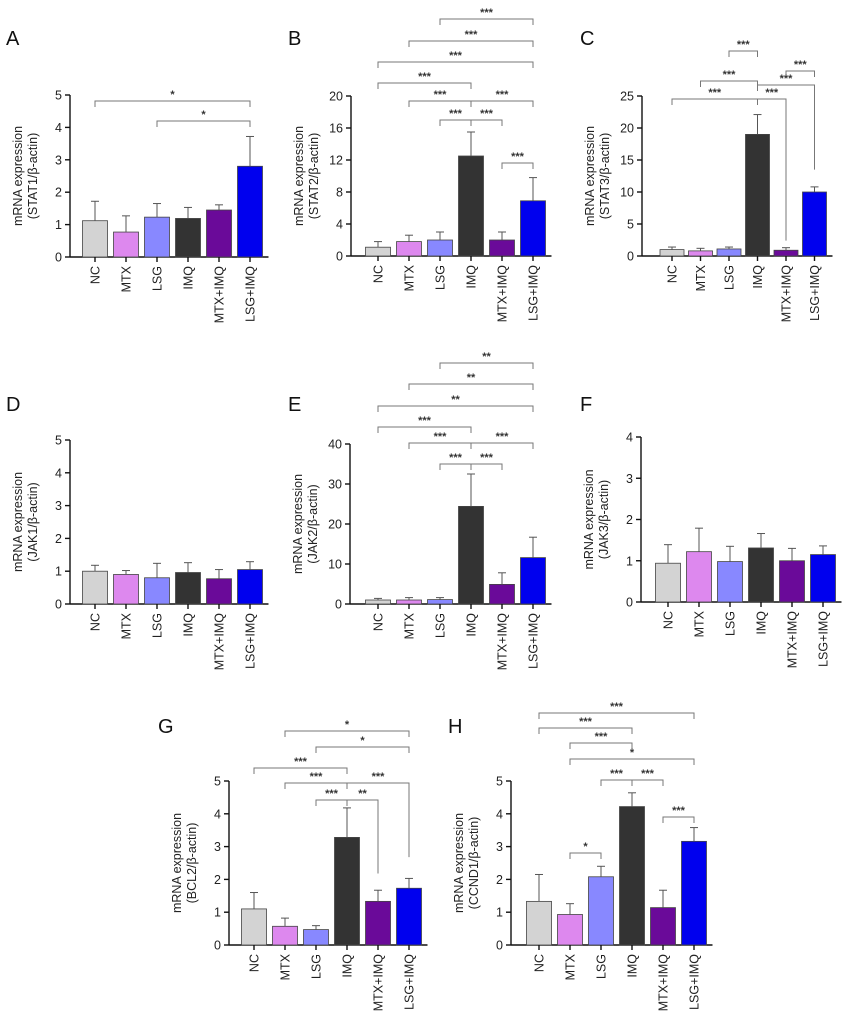  What do you see at coordinates (474, 863) in the screenshot?
I see `y-axis-label: (CCND1/β-actin)` at bounding box center [474, 863].